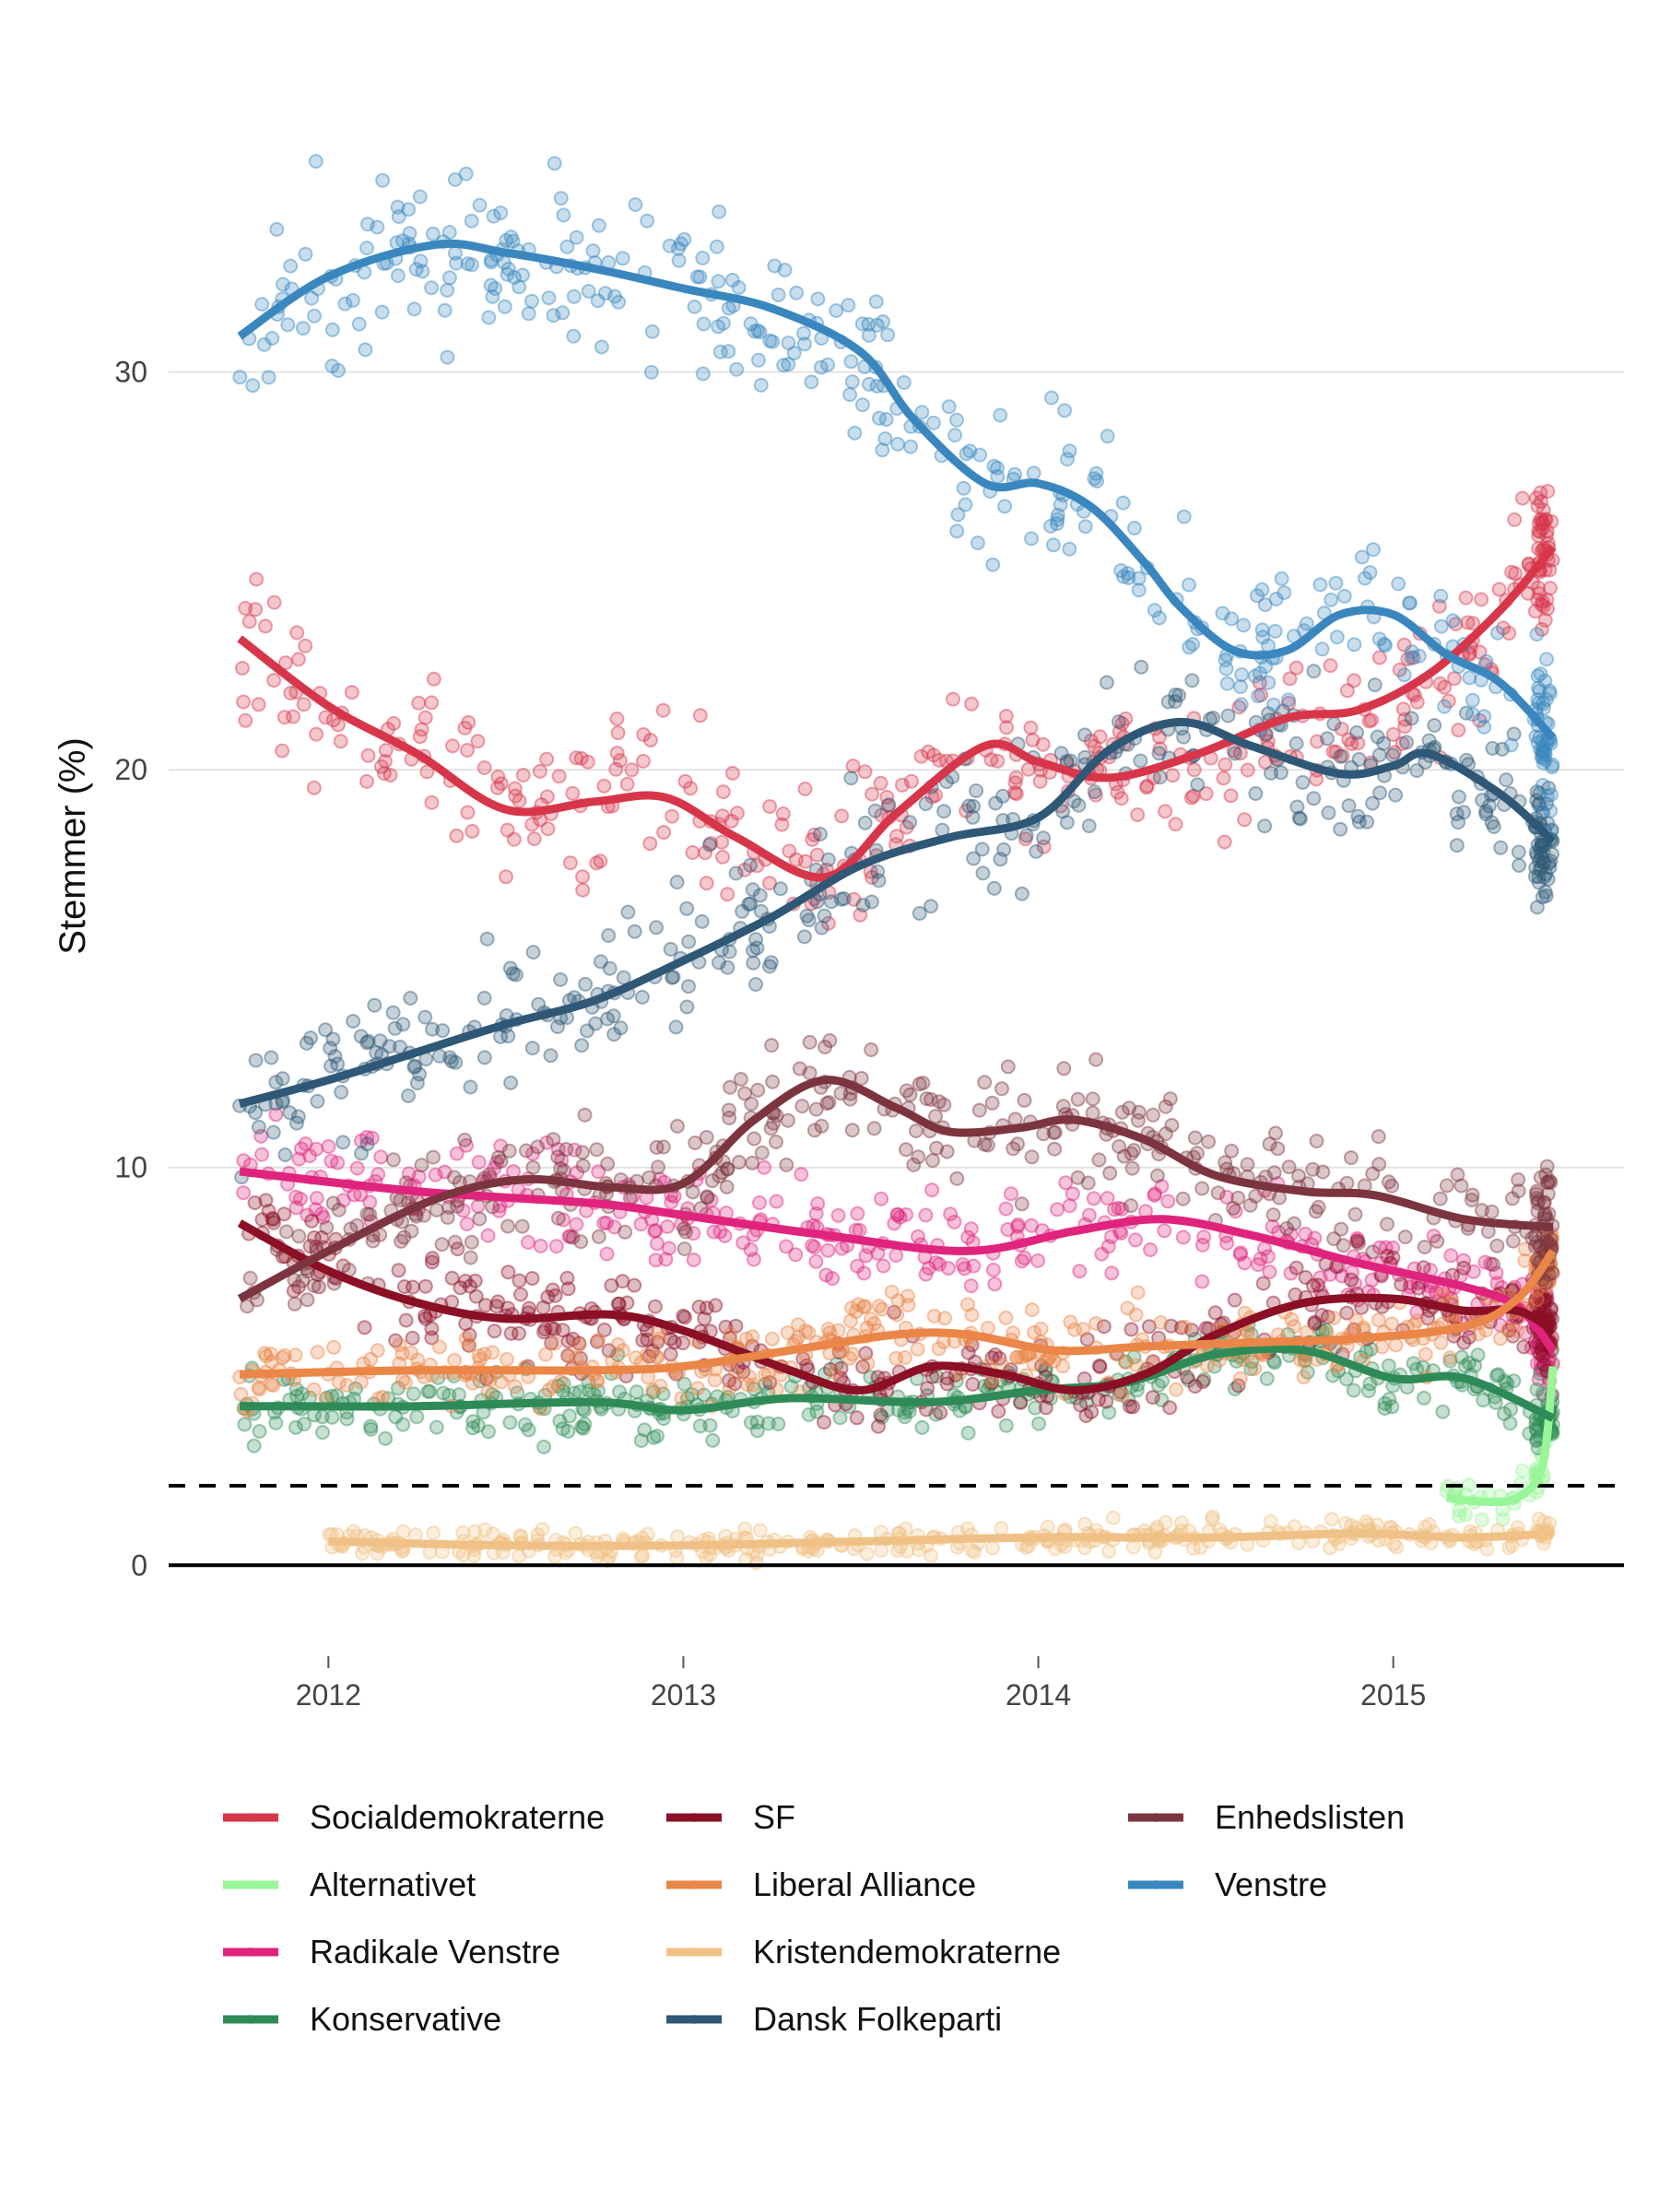  Describe the element at coordinates (457, 1817) in the screenshot. I see `legend-label: Socialdemokraterne` at that location.